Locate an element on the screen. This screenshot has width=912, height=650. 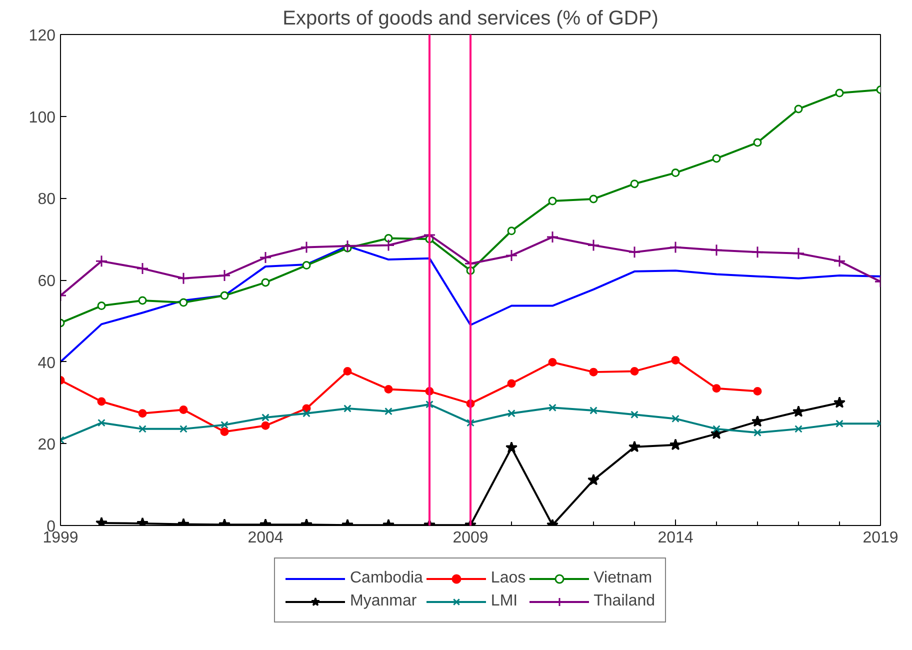
y-tick-label: 60 is located at coordinates (47, 281).